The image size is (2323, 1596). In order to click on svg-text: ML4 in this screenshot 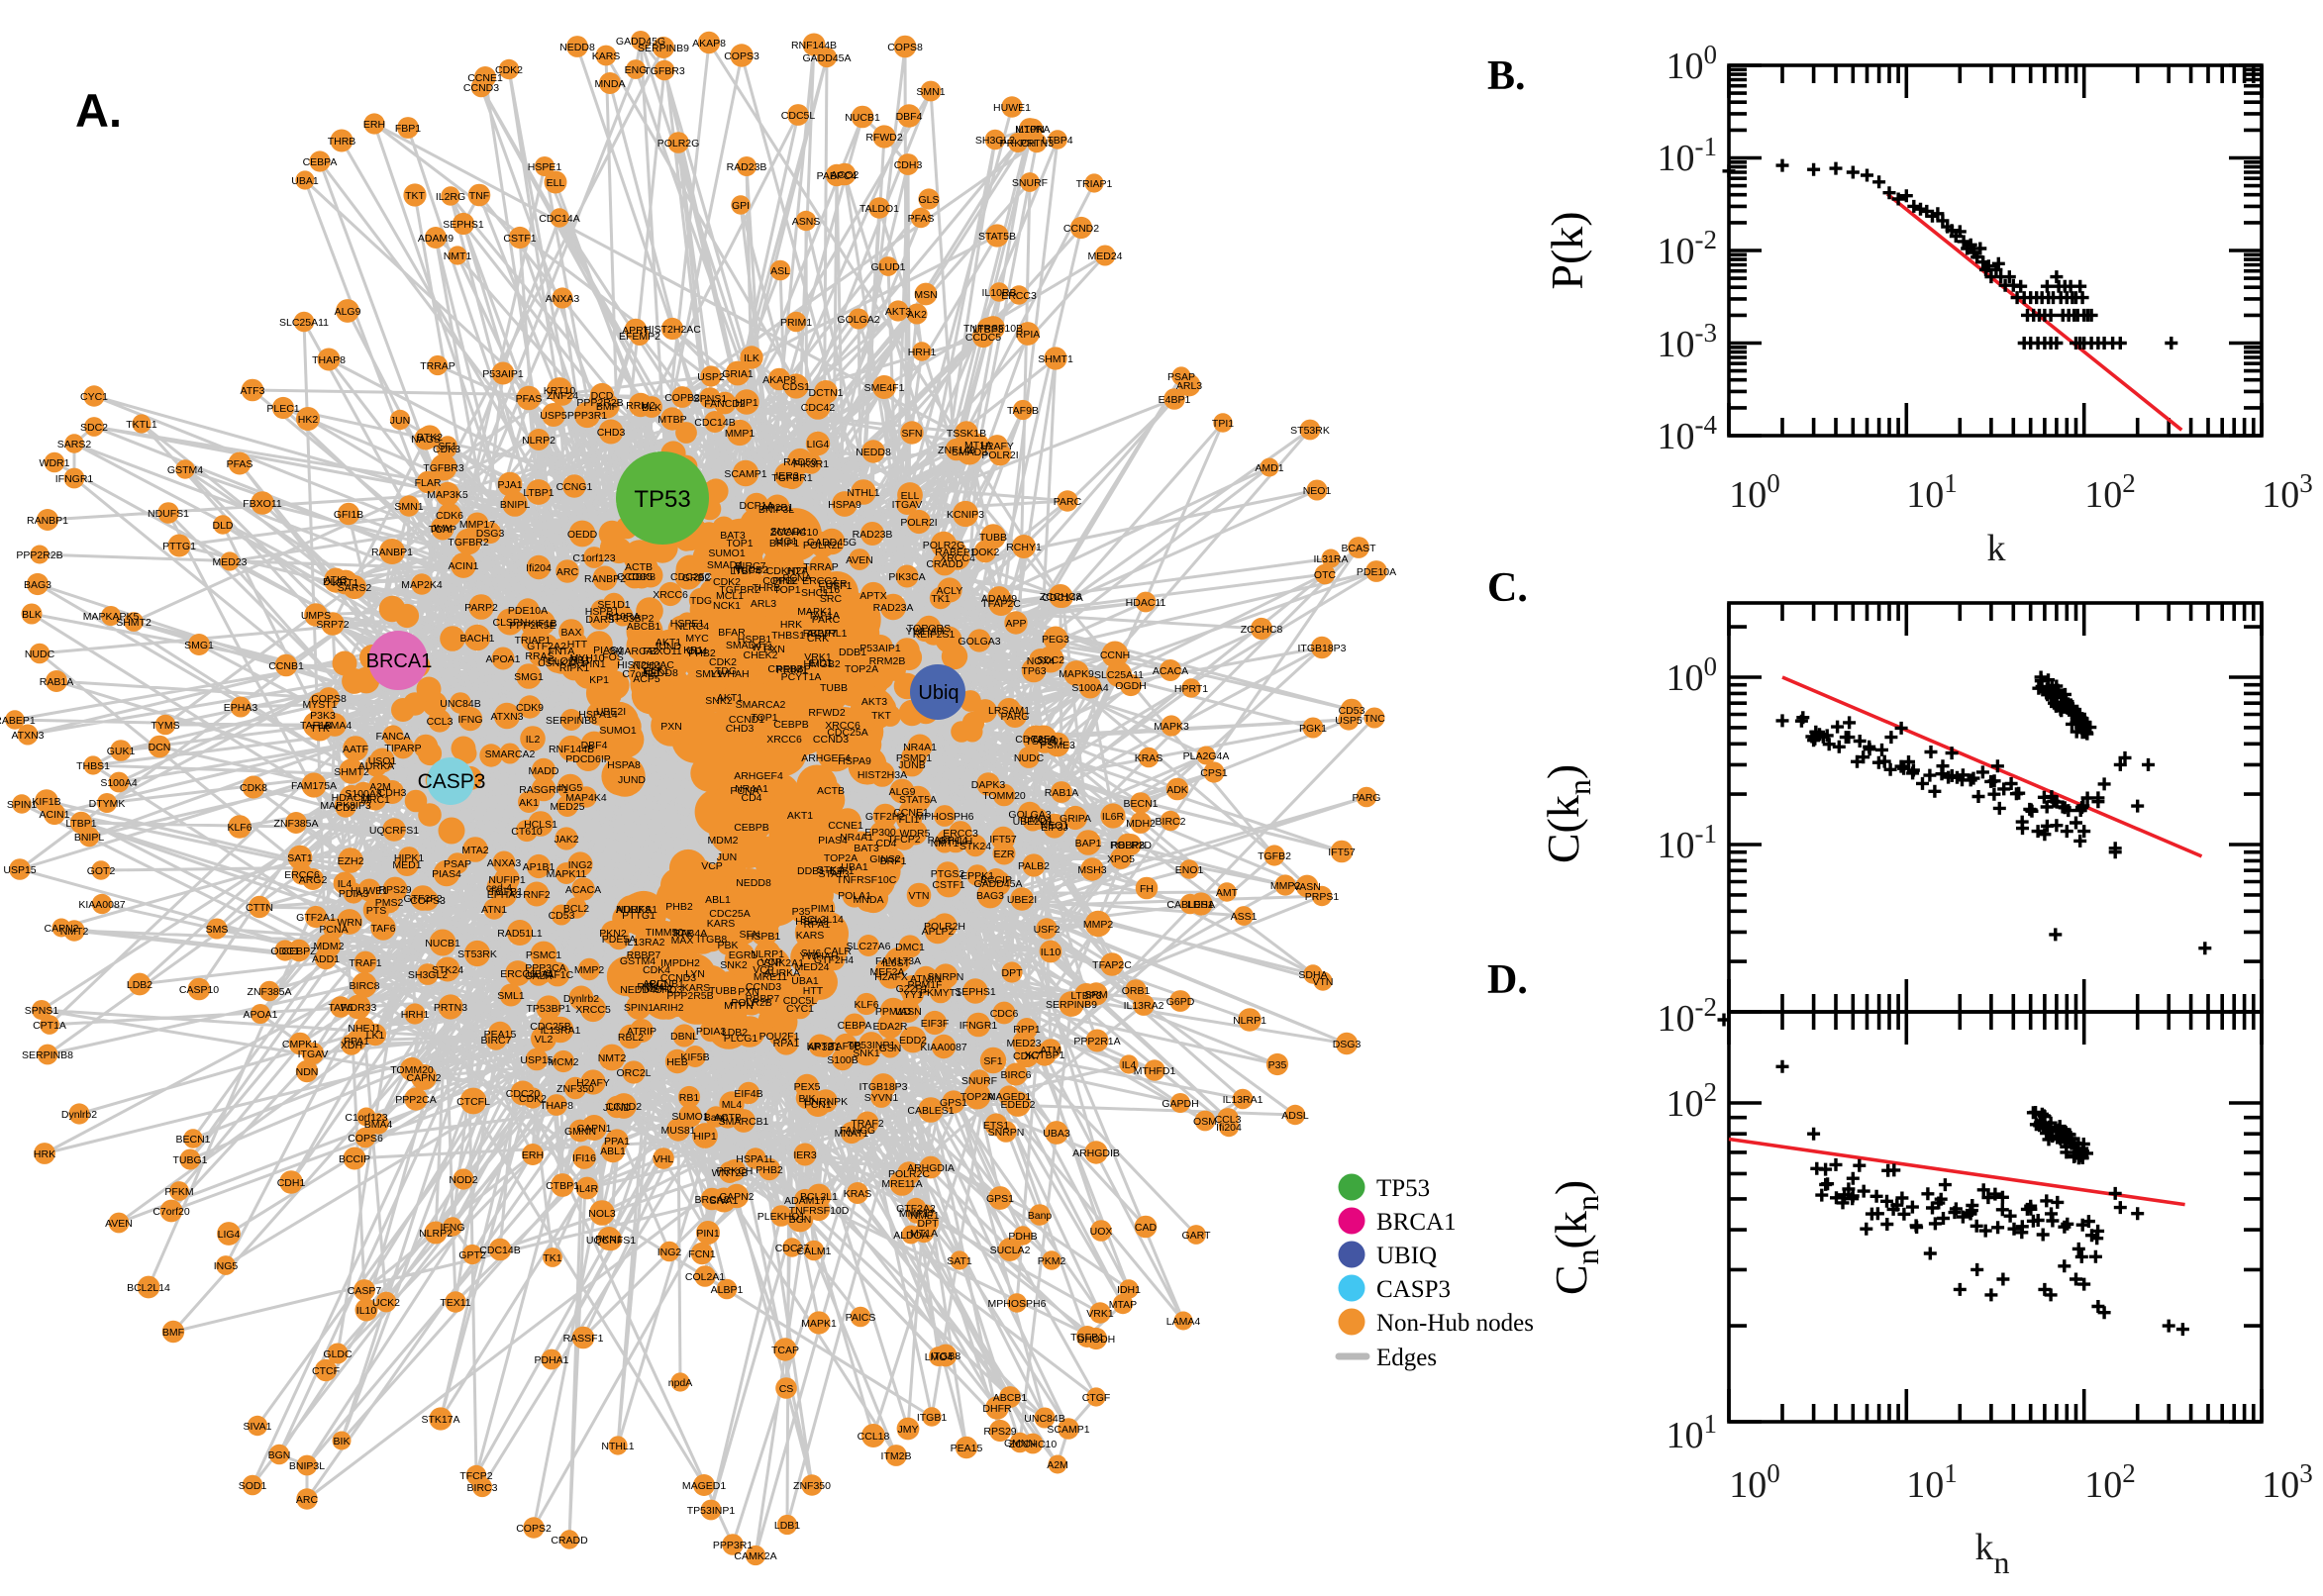, I will do `click(733, 1105)`.